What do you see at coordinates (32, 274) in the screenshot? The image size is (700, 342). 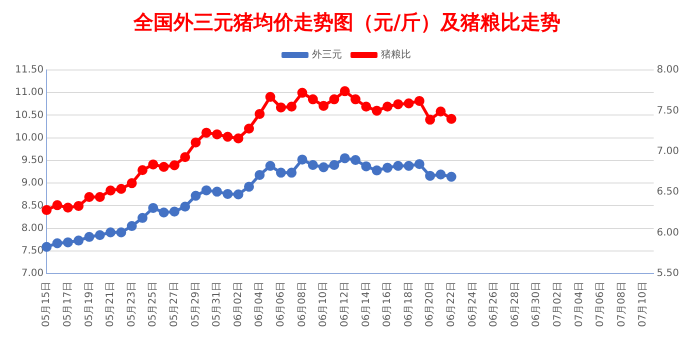 I see `y-tick-label: 7.00` at bounding box center [32, 274].